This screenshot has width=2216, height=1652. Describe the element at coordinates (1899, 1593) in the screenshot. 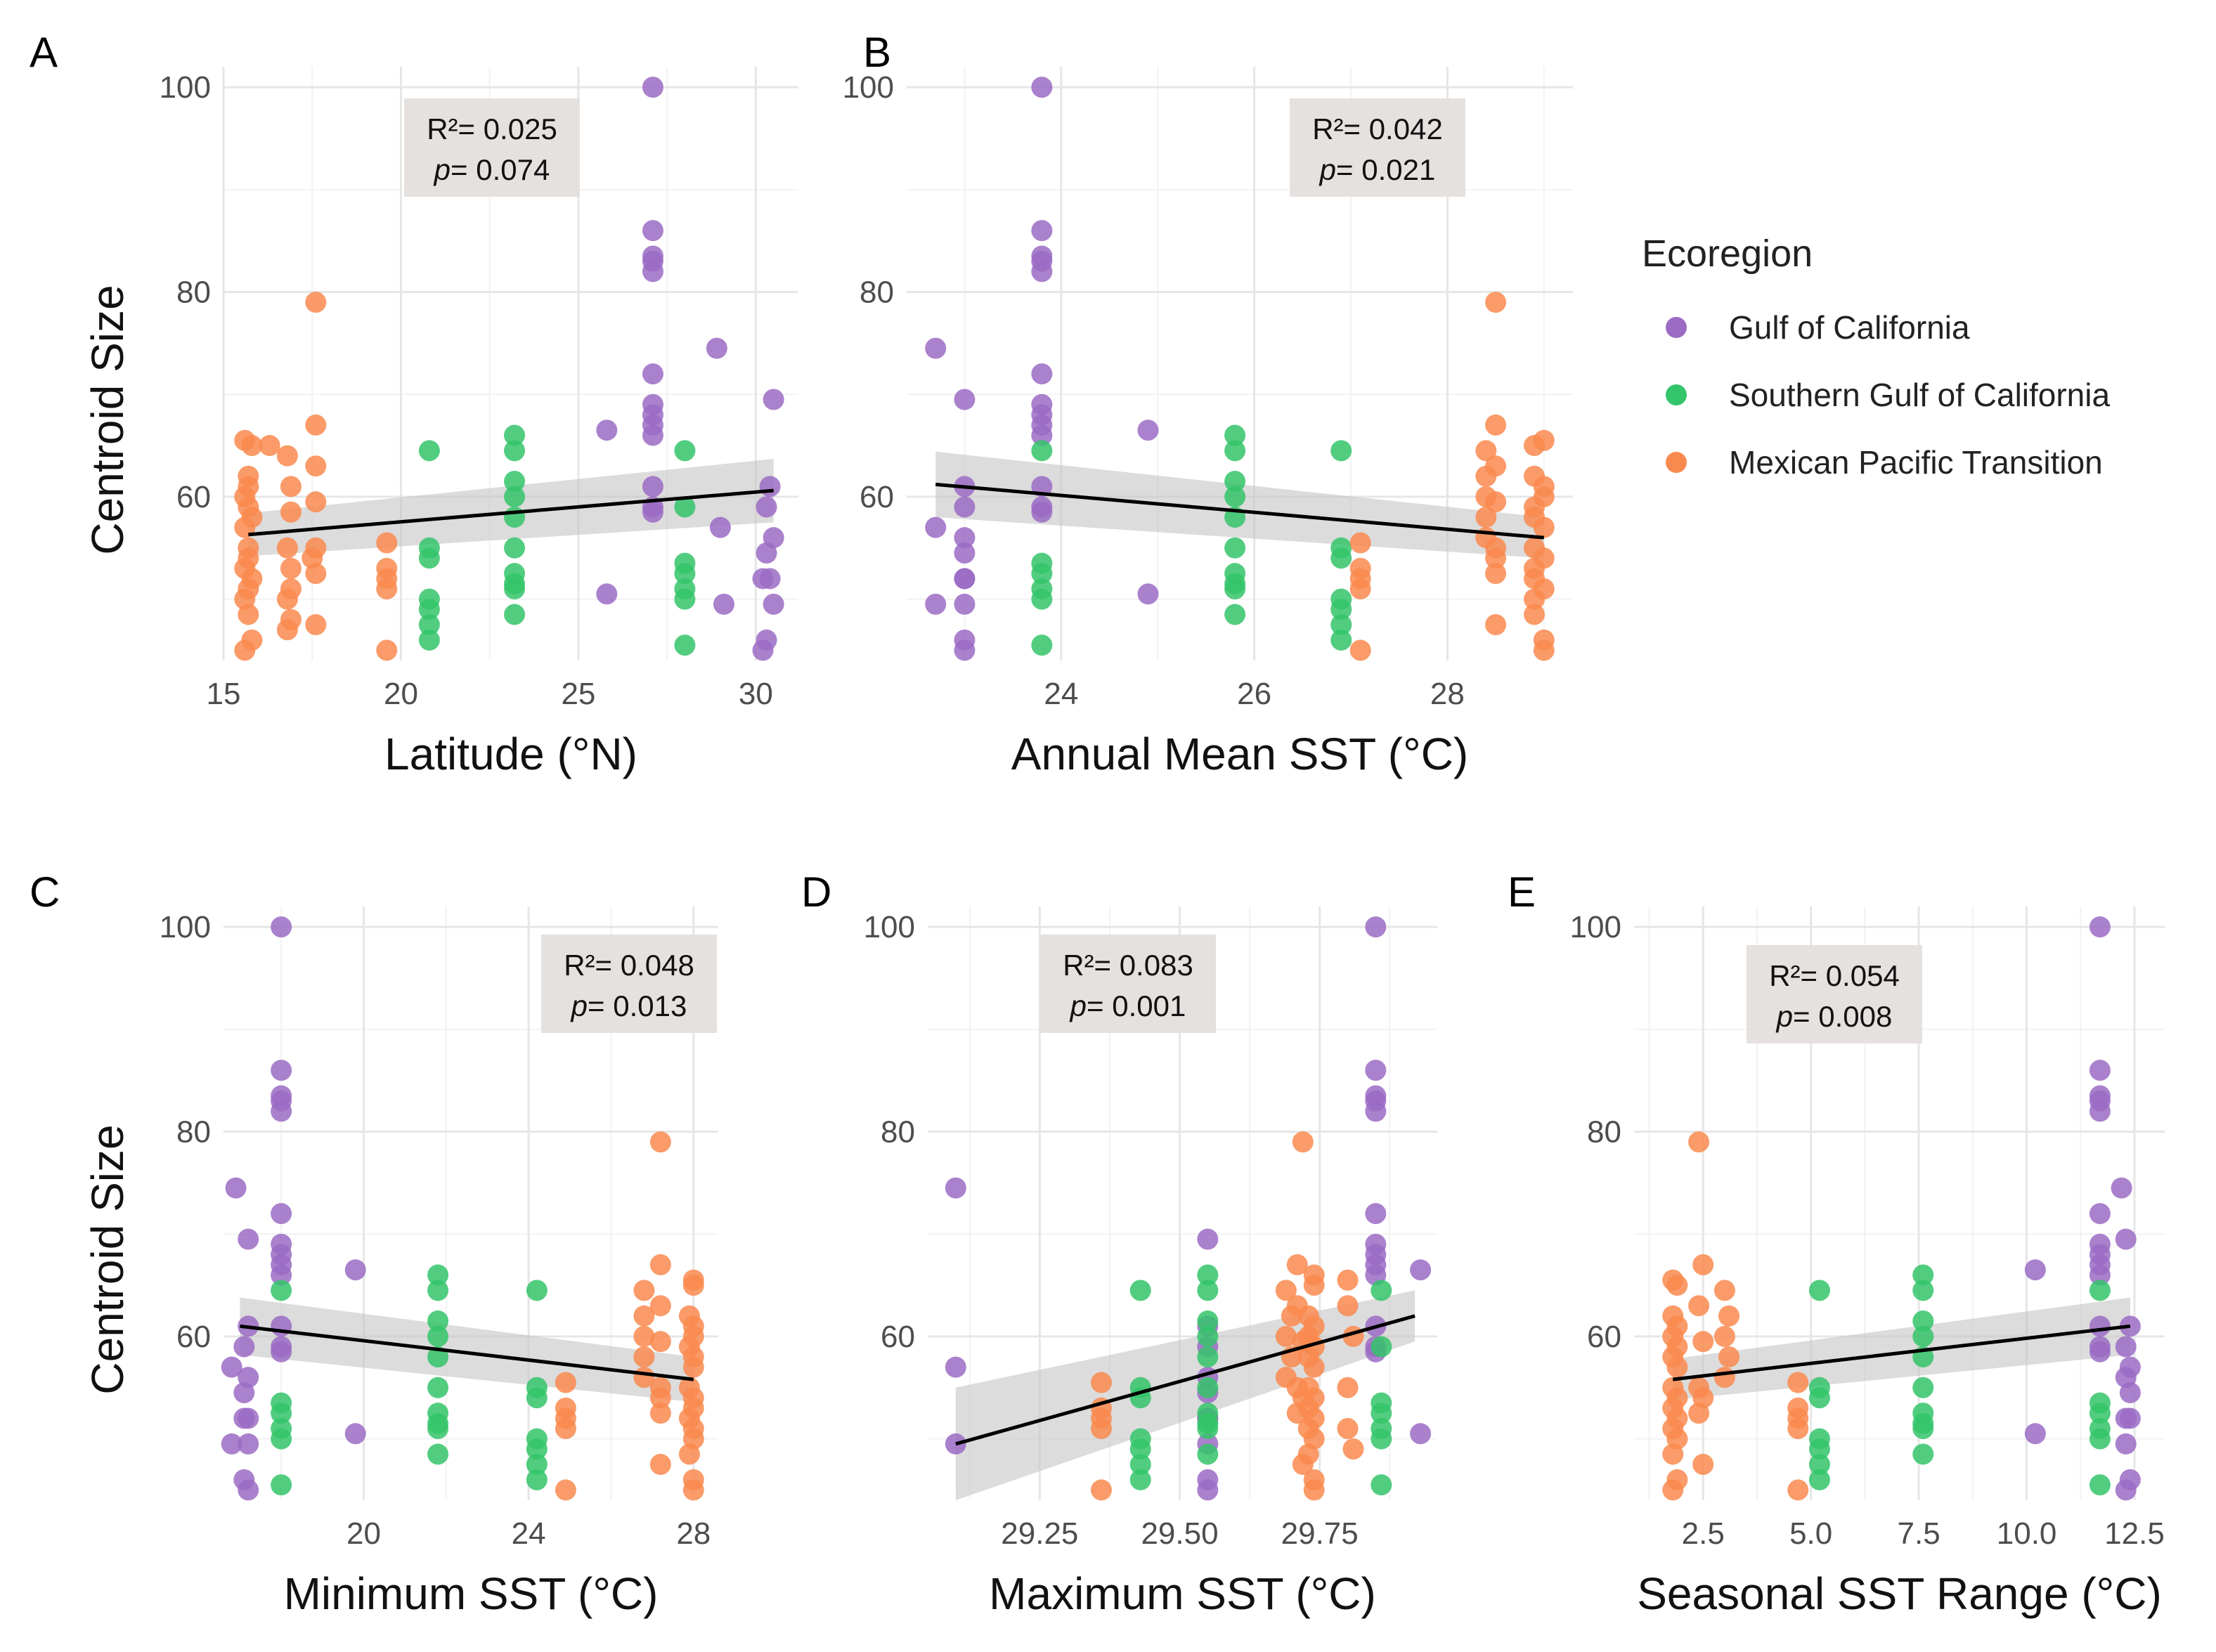

I see `x-axis-title: Seasonal SST Range (°C)` at that location.